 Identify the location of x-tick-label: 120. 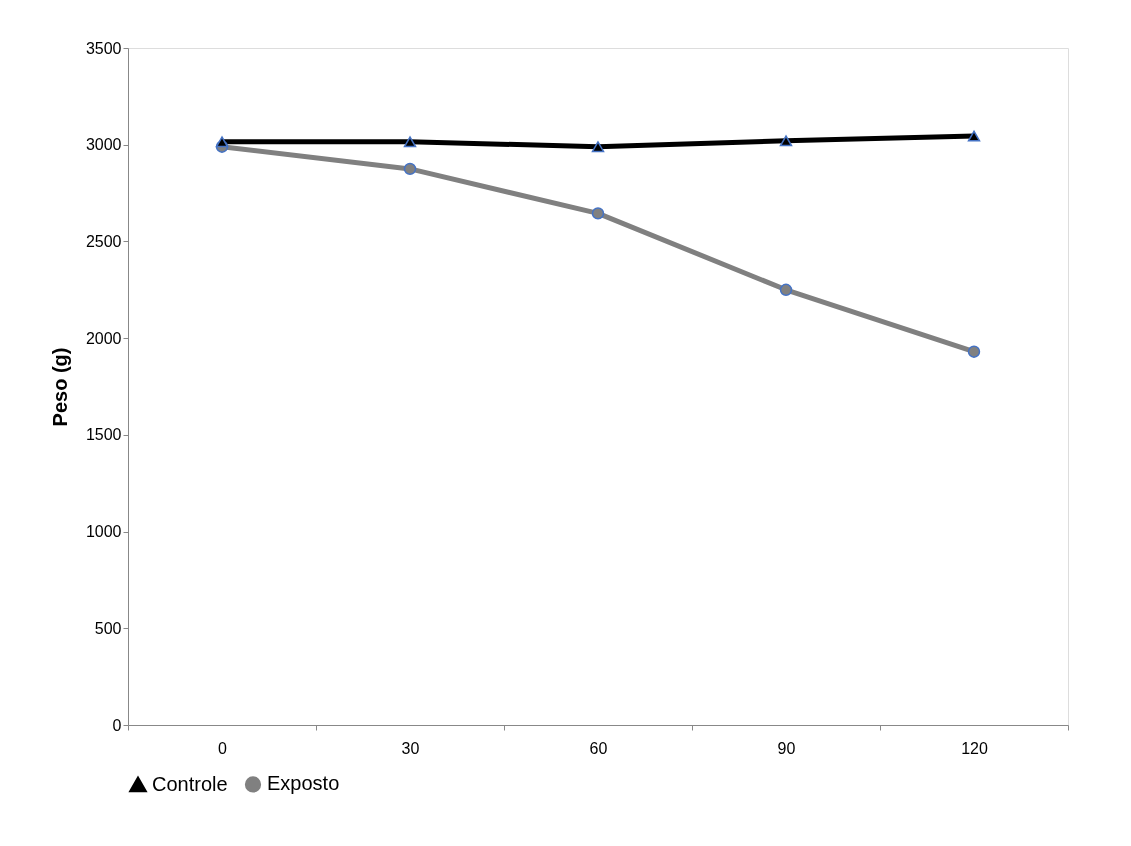
(974, 748).